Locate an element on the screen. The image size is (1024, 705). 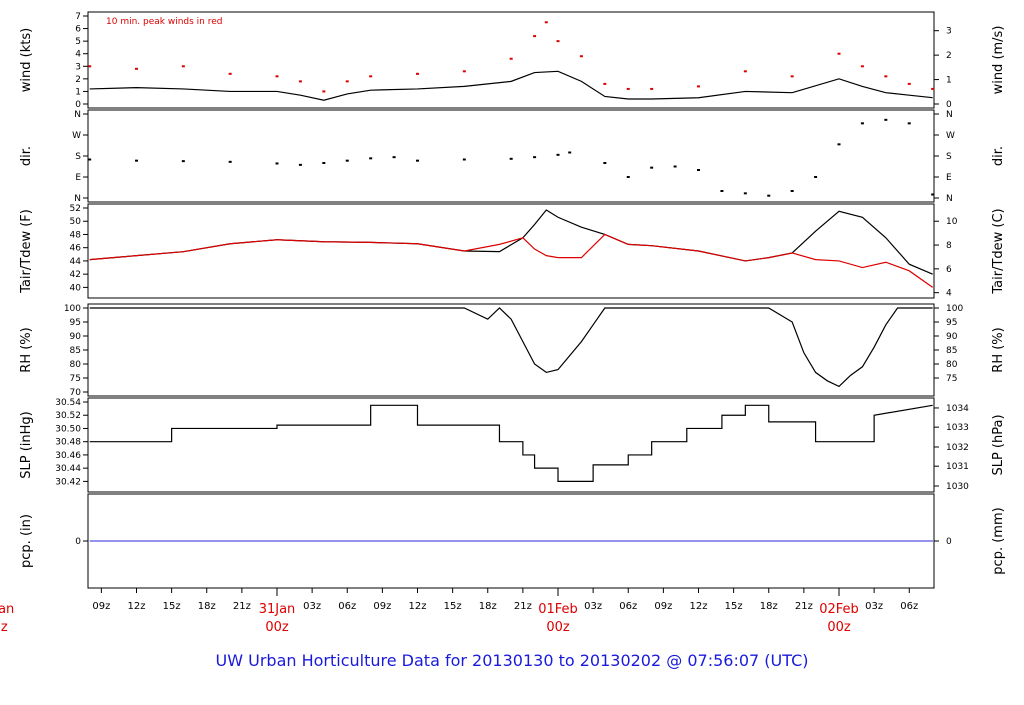
y-axis-label-left: pcp. (in) is located at coordinates (26, 541).